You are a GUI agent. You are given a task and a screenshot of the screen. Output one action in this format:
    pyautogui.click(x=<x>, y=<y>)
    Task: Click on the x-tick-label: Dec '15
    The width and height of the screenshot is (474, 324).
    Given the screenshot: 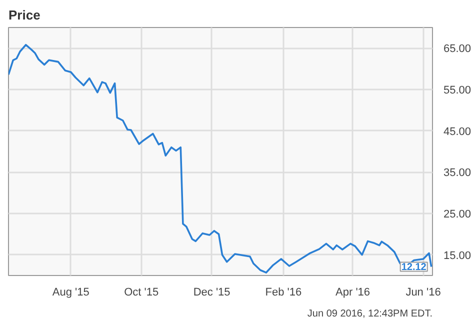 What is the action you would take?
    pyautogui.click(x=211, y=292)
    